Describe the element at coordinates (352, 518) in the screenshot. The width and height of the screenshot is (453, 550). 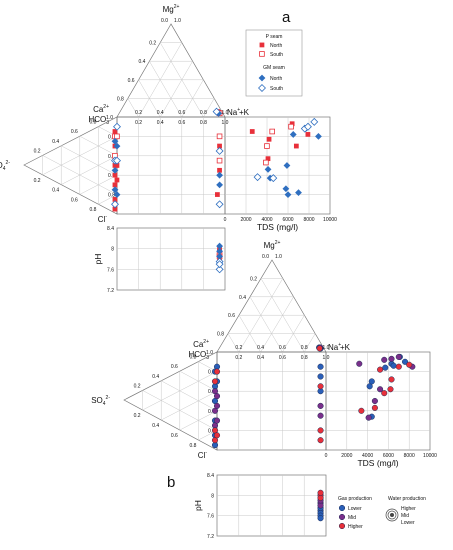
I see `legend-mid: Mid` at that location.